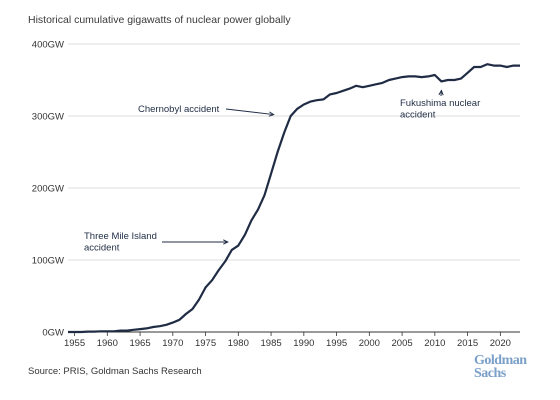 The height and width of the screenshot is (400, 560). I want to click on y-tick-label: 200GW, so click(48, 189).